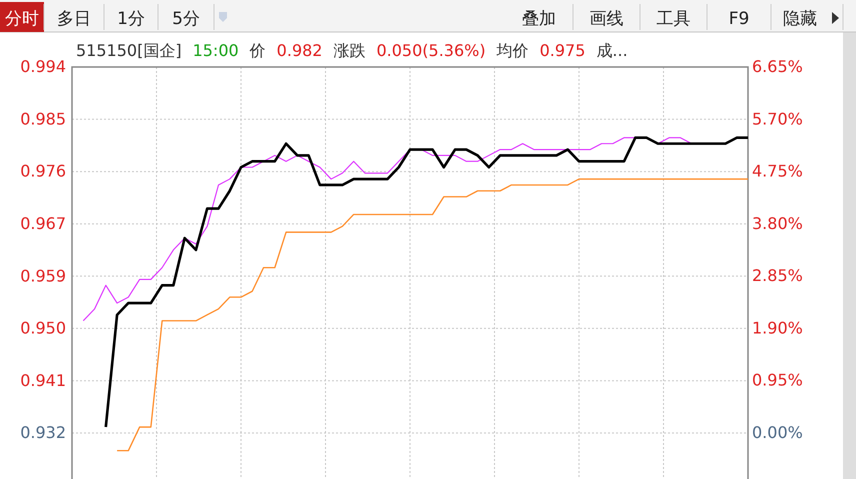 This screenshot has width=856, height=479. I want to click on y2-tick-label: 0.95%, so click(777, 380).